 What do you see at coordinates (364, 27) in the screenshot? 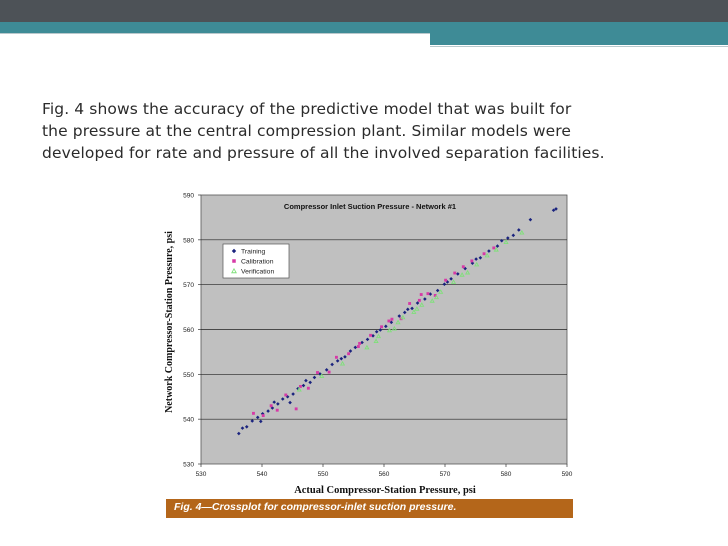
I see `slide-accent-band` at bounding box center [364, 27].